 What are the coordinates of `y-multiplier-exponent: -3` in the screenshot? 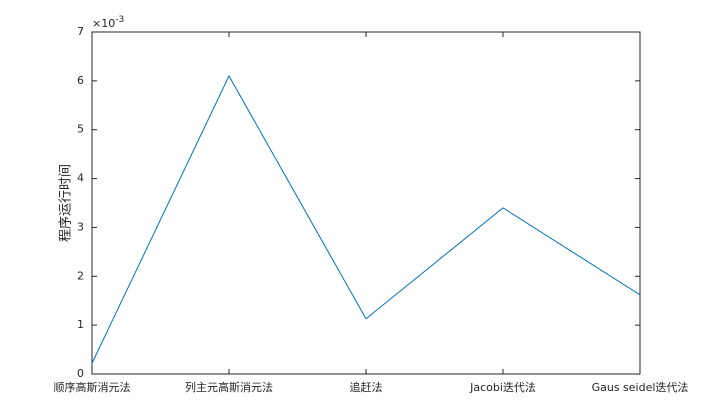 It's located at (119, 20).